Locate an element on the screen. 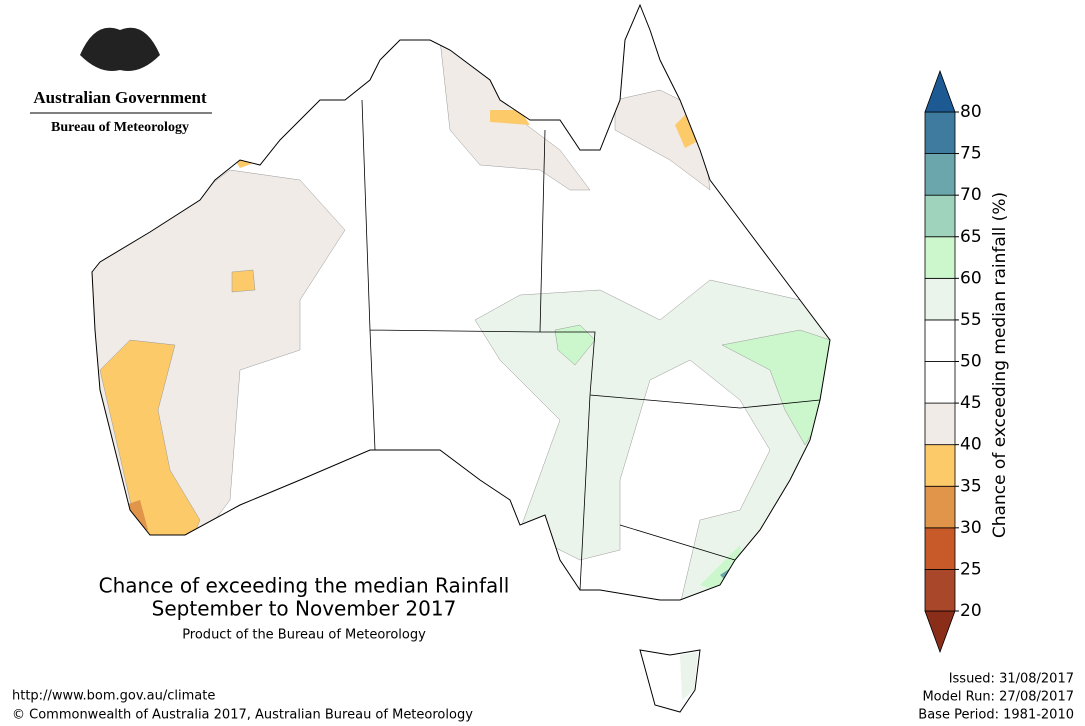  logo-line2: Bureau of Meteorology is located at coordinates (120, 127).